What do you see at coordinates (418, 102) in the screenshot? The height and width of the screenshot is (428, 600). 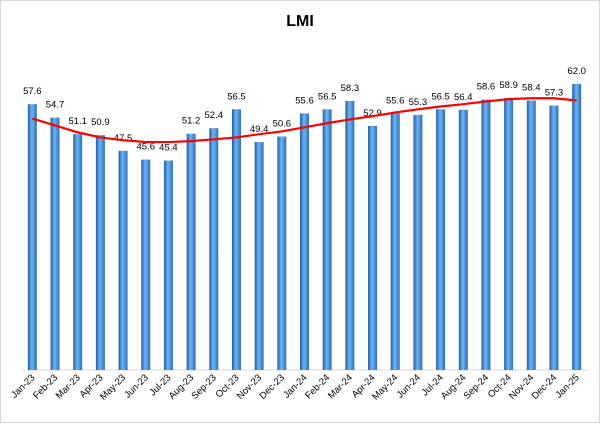 I see `data-label: 55.3` at bounding box center [418, 102].